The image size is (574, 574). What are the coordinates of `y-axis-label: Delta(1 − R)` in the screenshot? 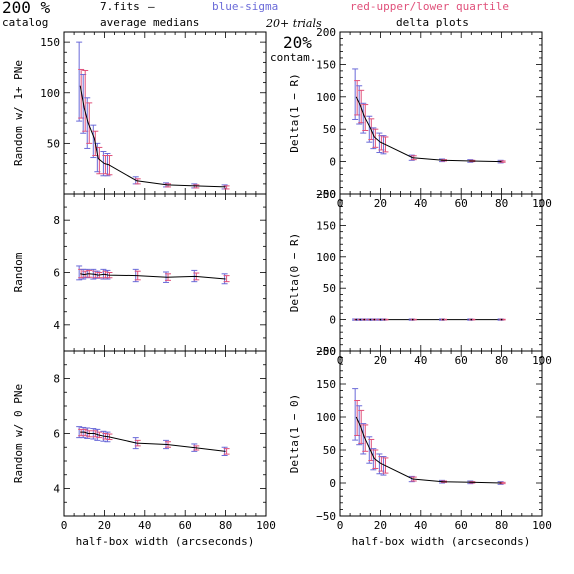 It's located at (294, 112).